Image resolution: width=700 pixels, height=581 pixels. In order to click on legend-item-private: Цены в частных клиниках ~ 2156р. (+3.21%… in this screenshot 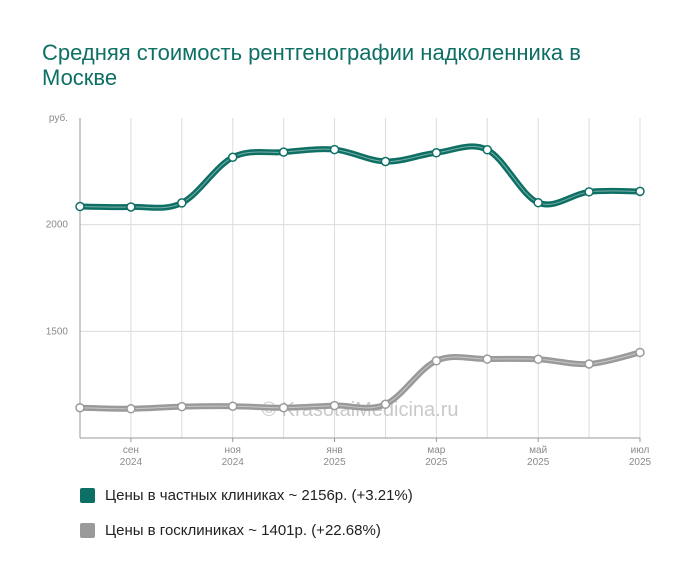, I will do `click(246, 495)`.